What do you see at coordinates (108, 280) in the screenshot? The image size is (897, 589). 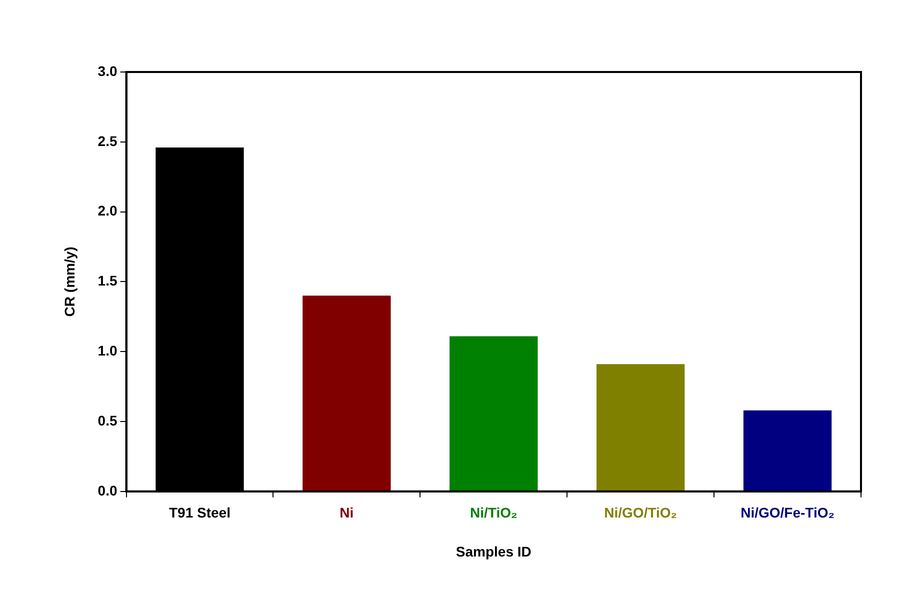 I see `y-tick-label: 1.5` at bounding box center [108, 280].